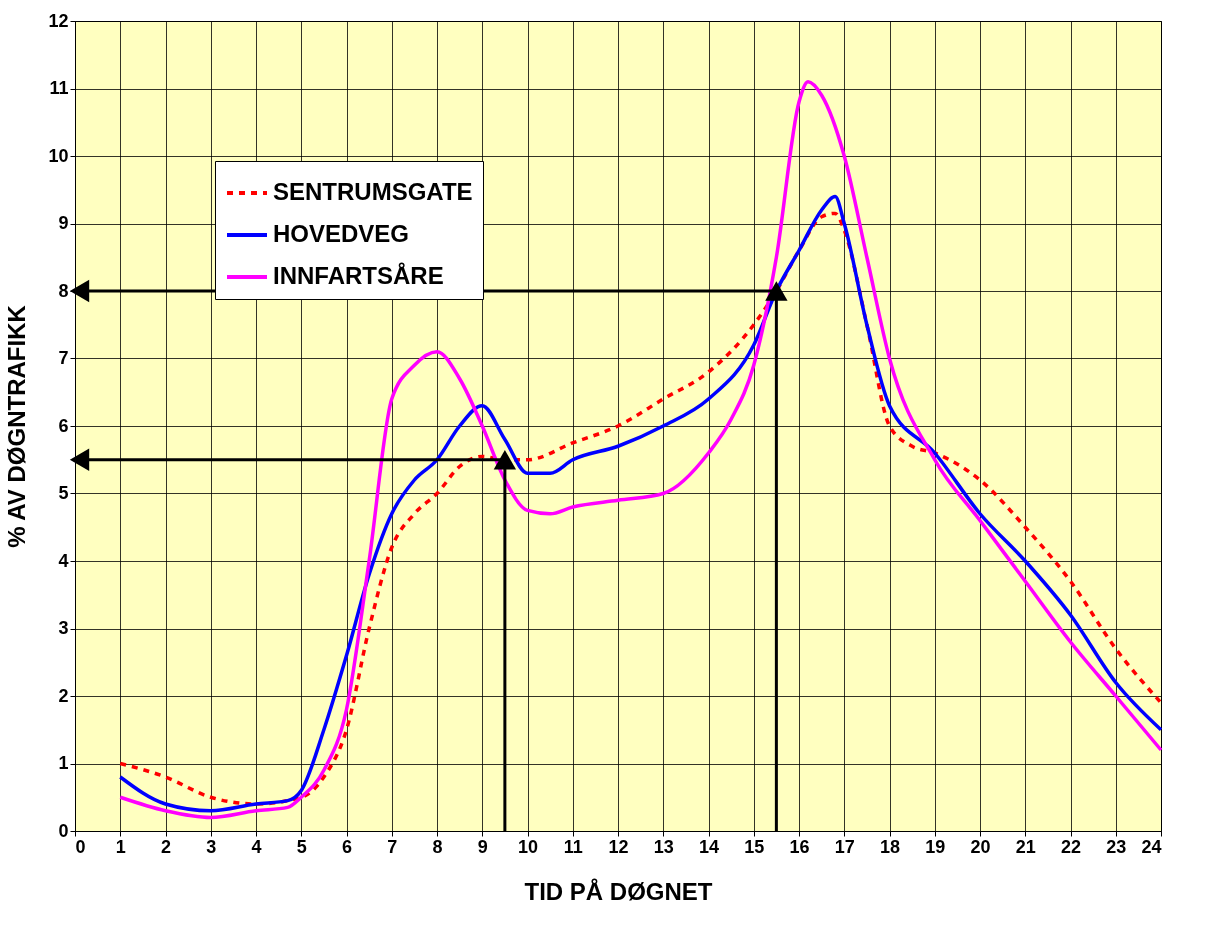 The height and width of the screenshot is (942, 1211). Describe the element at coordinates (17, 426) in the screenshot. I see `y-axis-title: % AV DØGNTRAFIKK` at that location.